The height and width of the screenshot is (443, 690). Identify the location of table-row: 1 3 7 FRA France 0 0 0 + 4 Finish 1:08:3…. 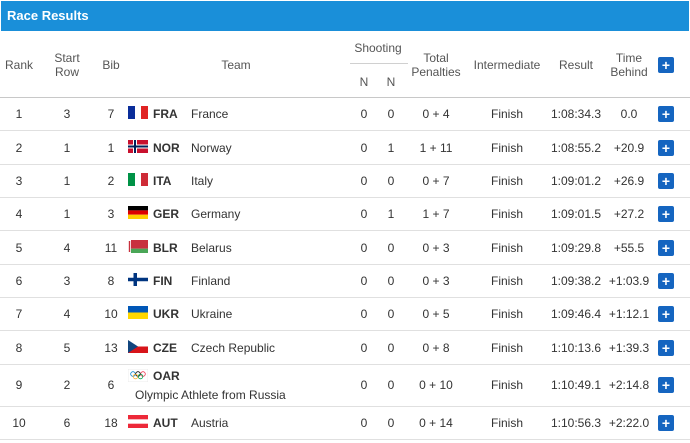
(345, 114).